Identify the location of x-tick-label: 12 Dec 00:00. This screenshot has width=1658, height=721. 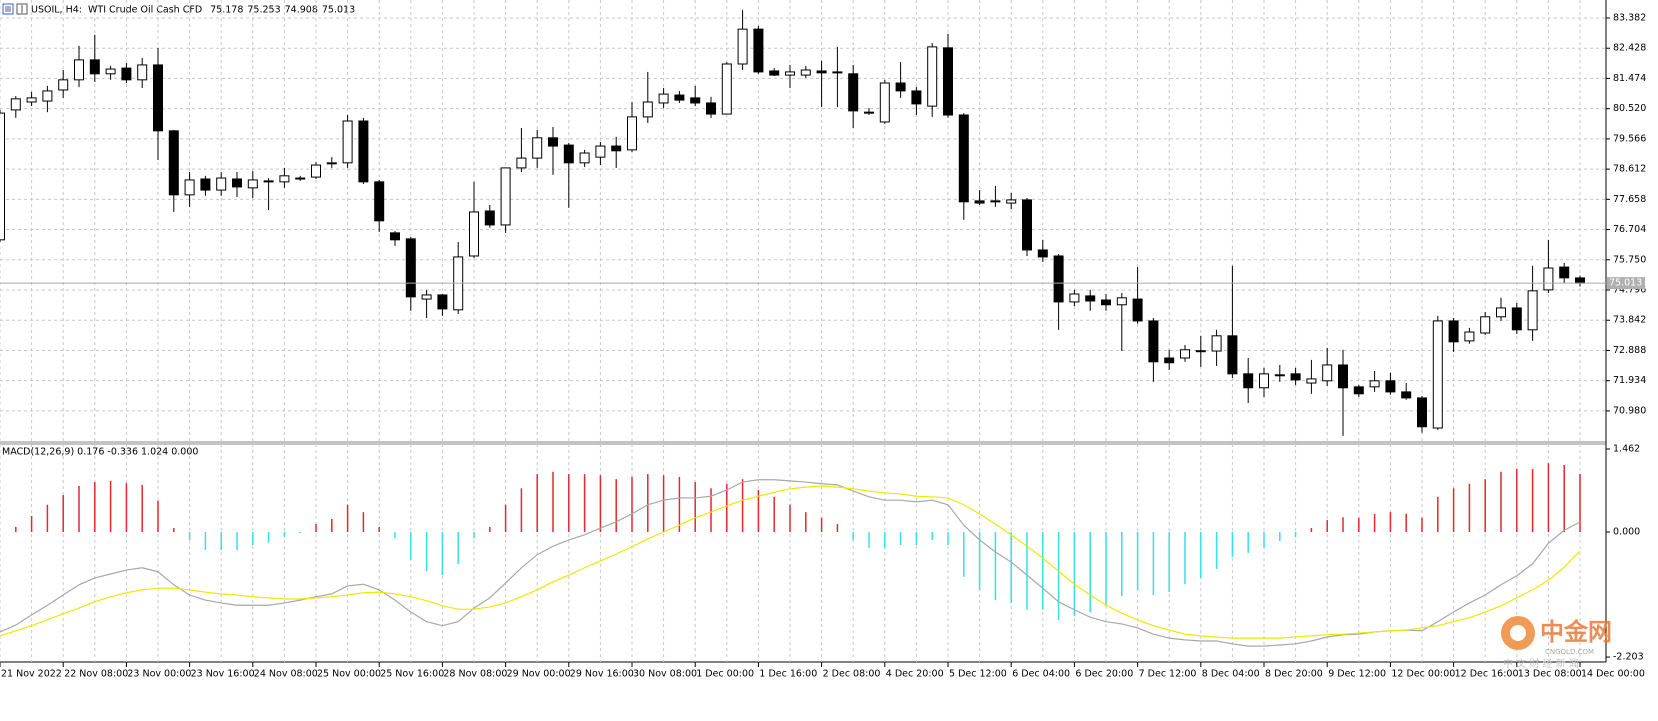
(1423, 674).